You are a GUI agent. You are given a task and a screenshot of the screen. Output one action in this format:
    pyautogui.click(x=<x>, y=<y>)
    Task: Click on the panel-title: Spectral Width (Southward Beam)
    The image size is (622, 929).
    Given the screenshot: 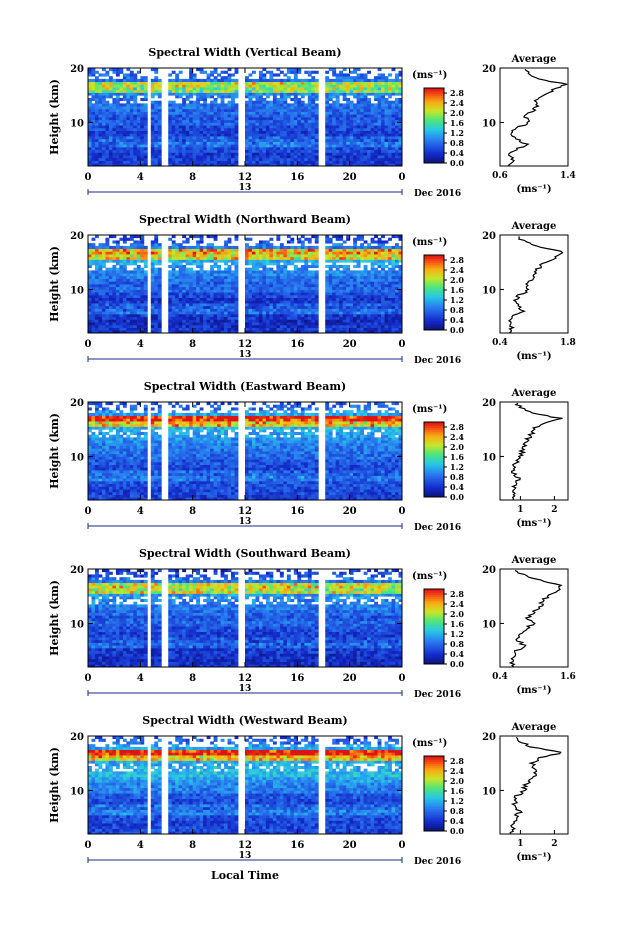 What is the action you would take?
    pyautogui.click(x=245, y=553)
    